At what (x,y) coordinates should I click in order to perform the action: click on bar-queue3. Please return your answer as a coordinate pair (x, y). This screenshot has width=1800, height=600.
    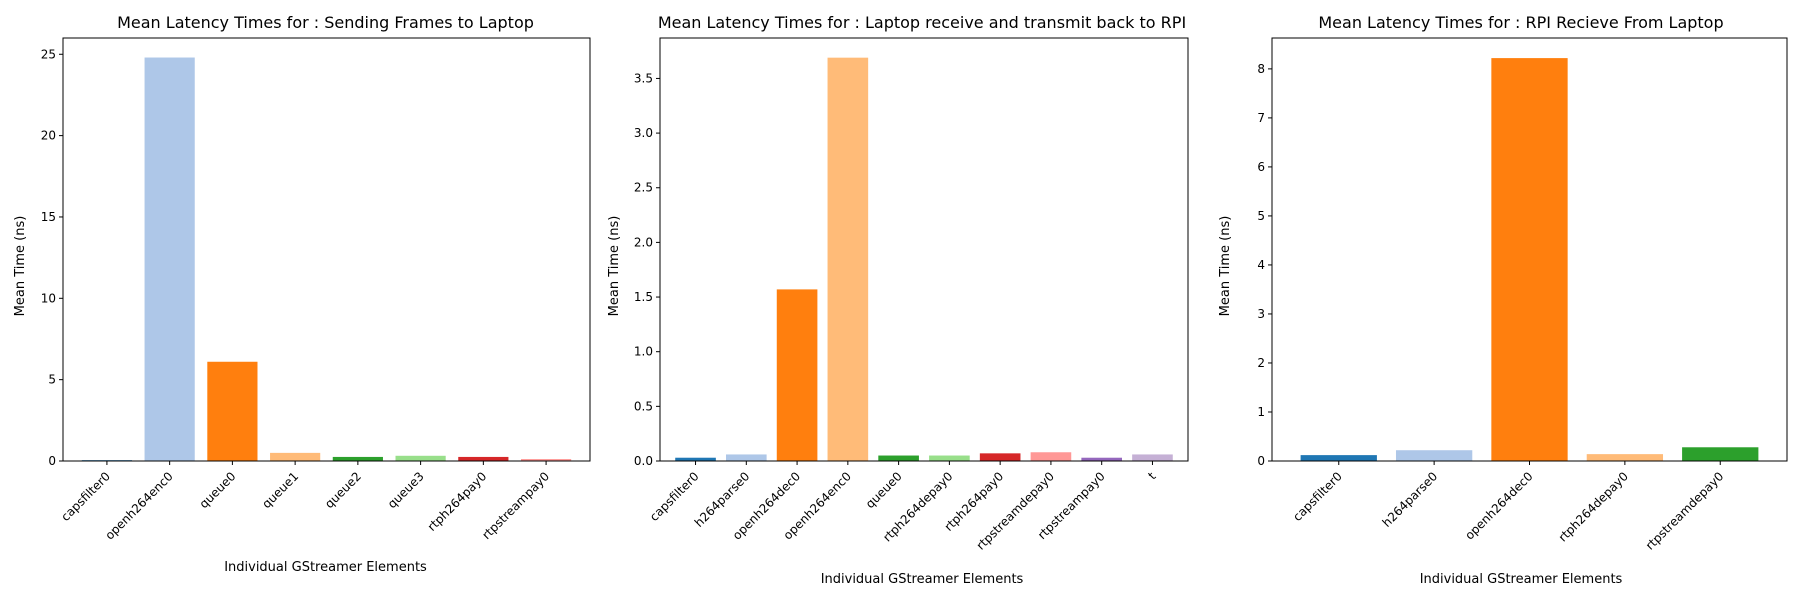
    Looking at the image, I should click on (420, 458).